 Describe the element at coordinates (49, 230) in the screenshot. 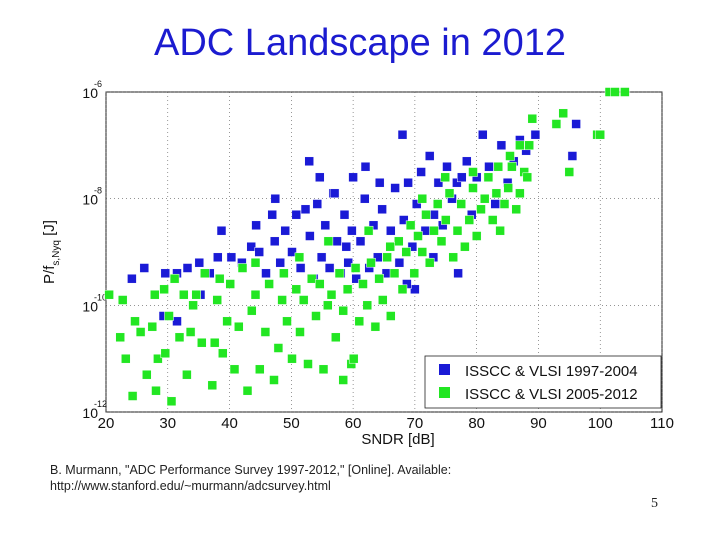

I see `y-axis-label-unit: [J]` at that location.